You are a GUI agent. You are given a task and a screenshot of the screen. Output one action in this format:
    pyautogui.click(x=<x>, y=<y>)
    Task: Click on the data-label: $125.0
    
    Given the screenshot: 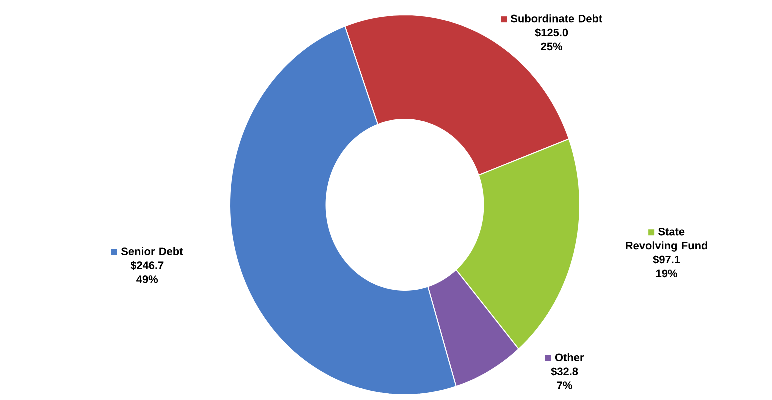 What is the action you would take?
    pyautogui.click(x=551, y=33)
    